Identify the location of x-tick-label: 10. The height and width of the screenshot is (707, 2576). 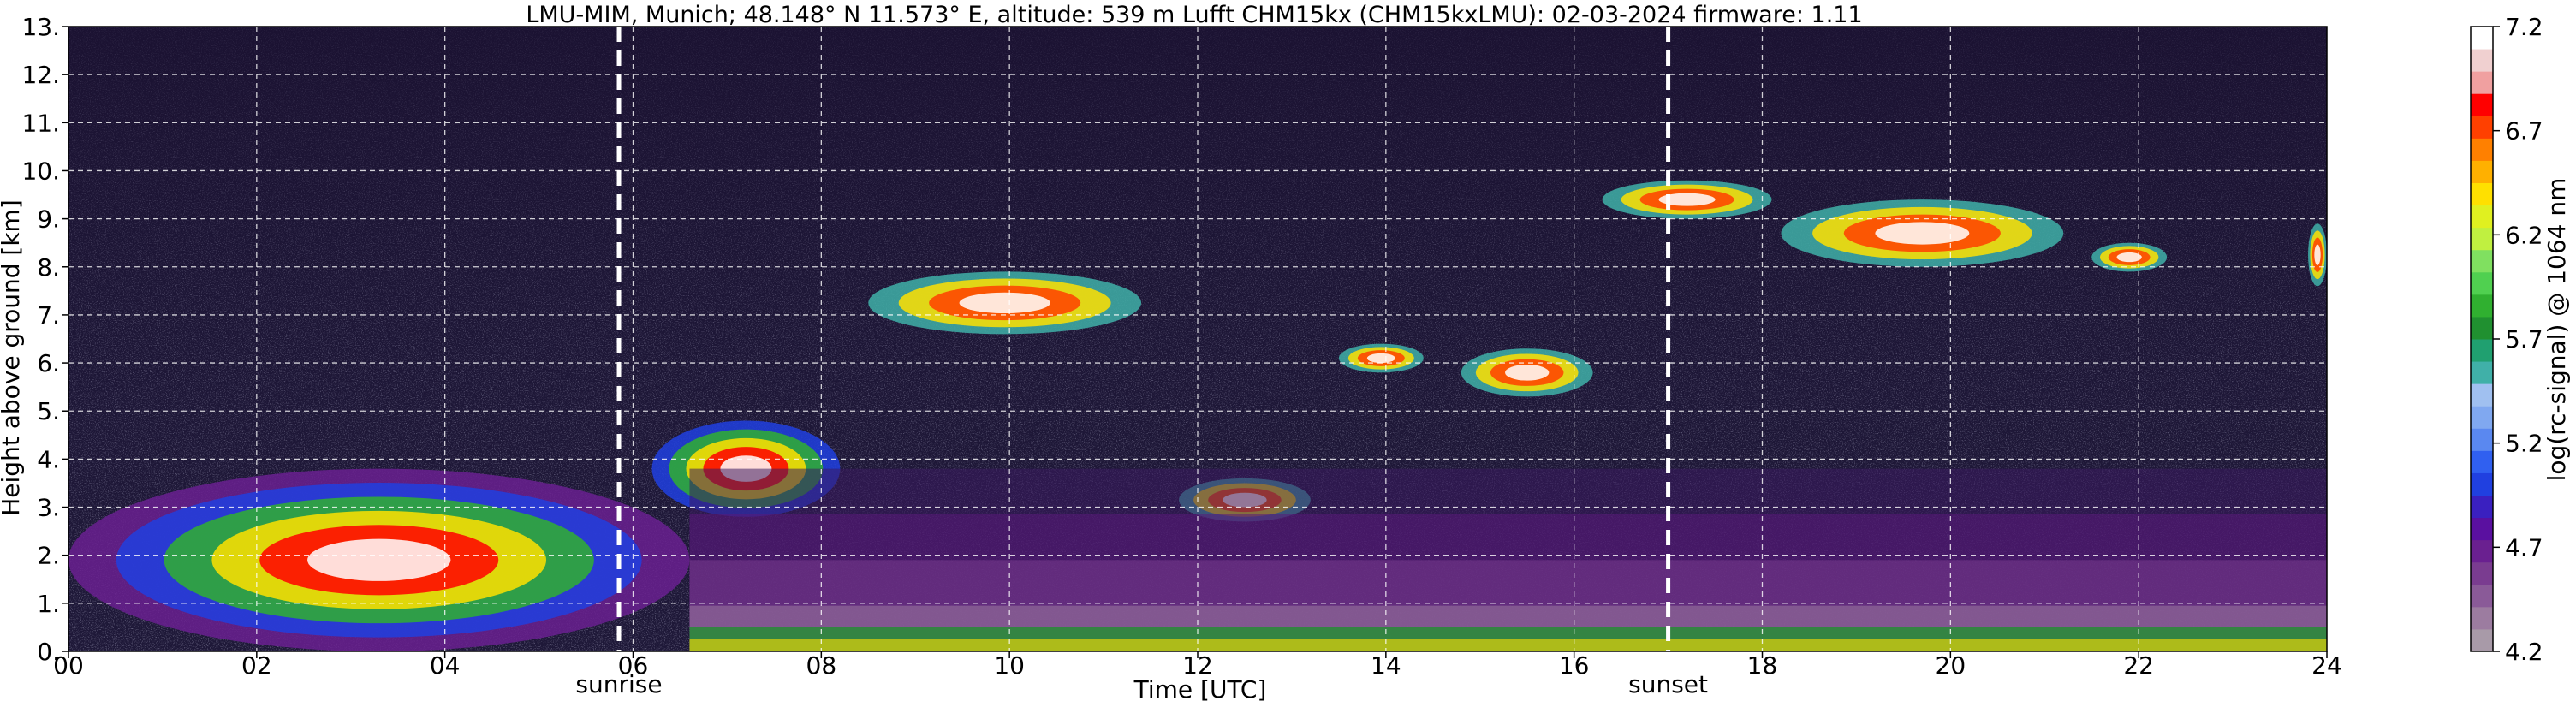
(1009, 665).